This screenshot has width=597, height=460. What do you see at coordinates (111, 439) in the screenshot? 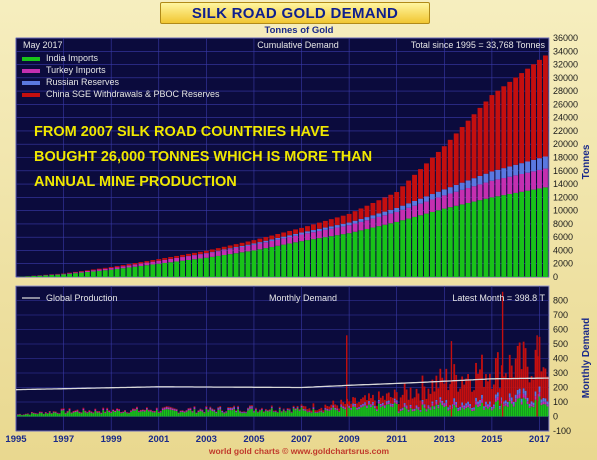
I see `x-tick: 1999` at bounding box center [111, 439].